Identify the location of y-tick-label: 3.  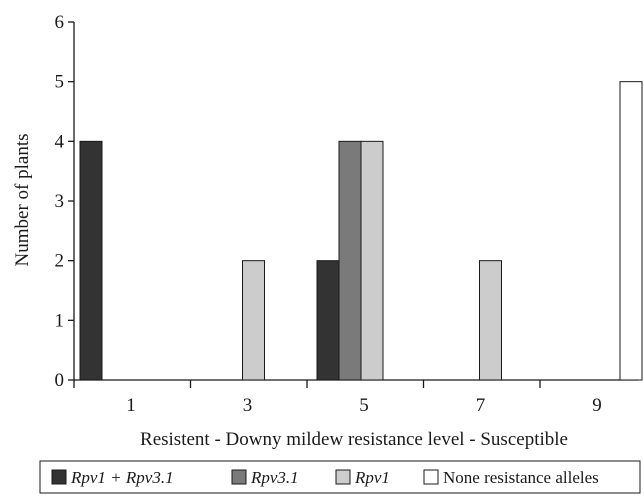
(60, 201).